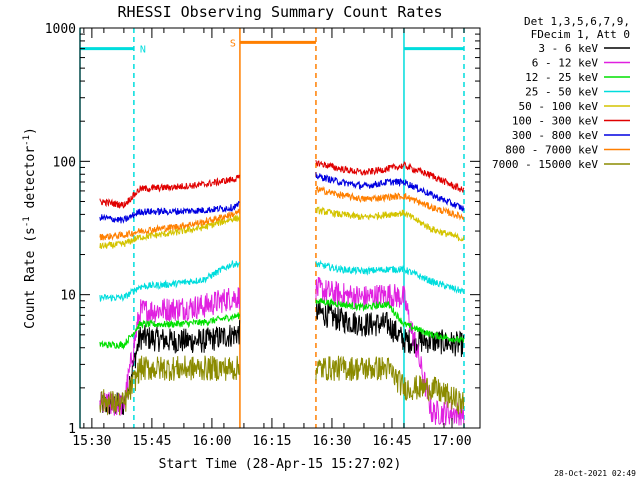  What do you see at coordinates (68, 296) in the screenshot?
I see `y-tick-label: 10` at bounding box center [68, 296].